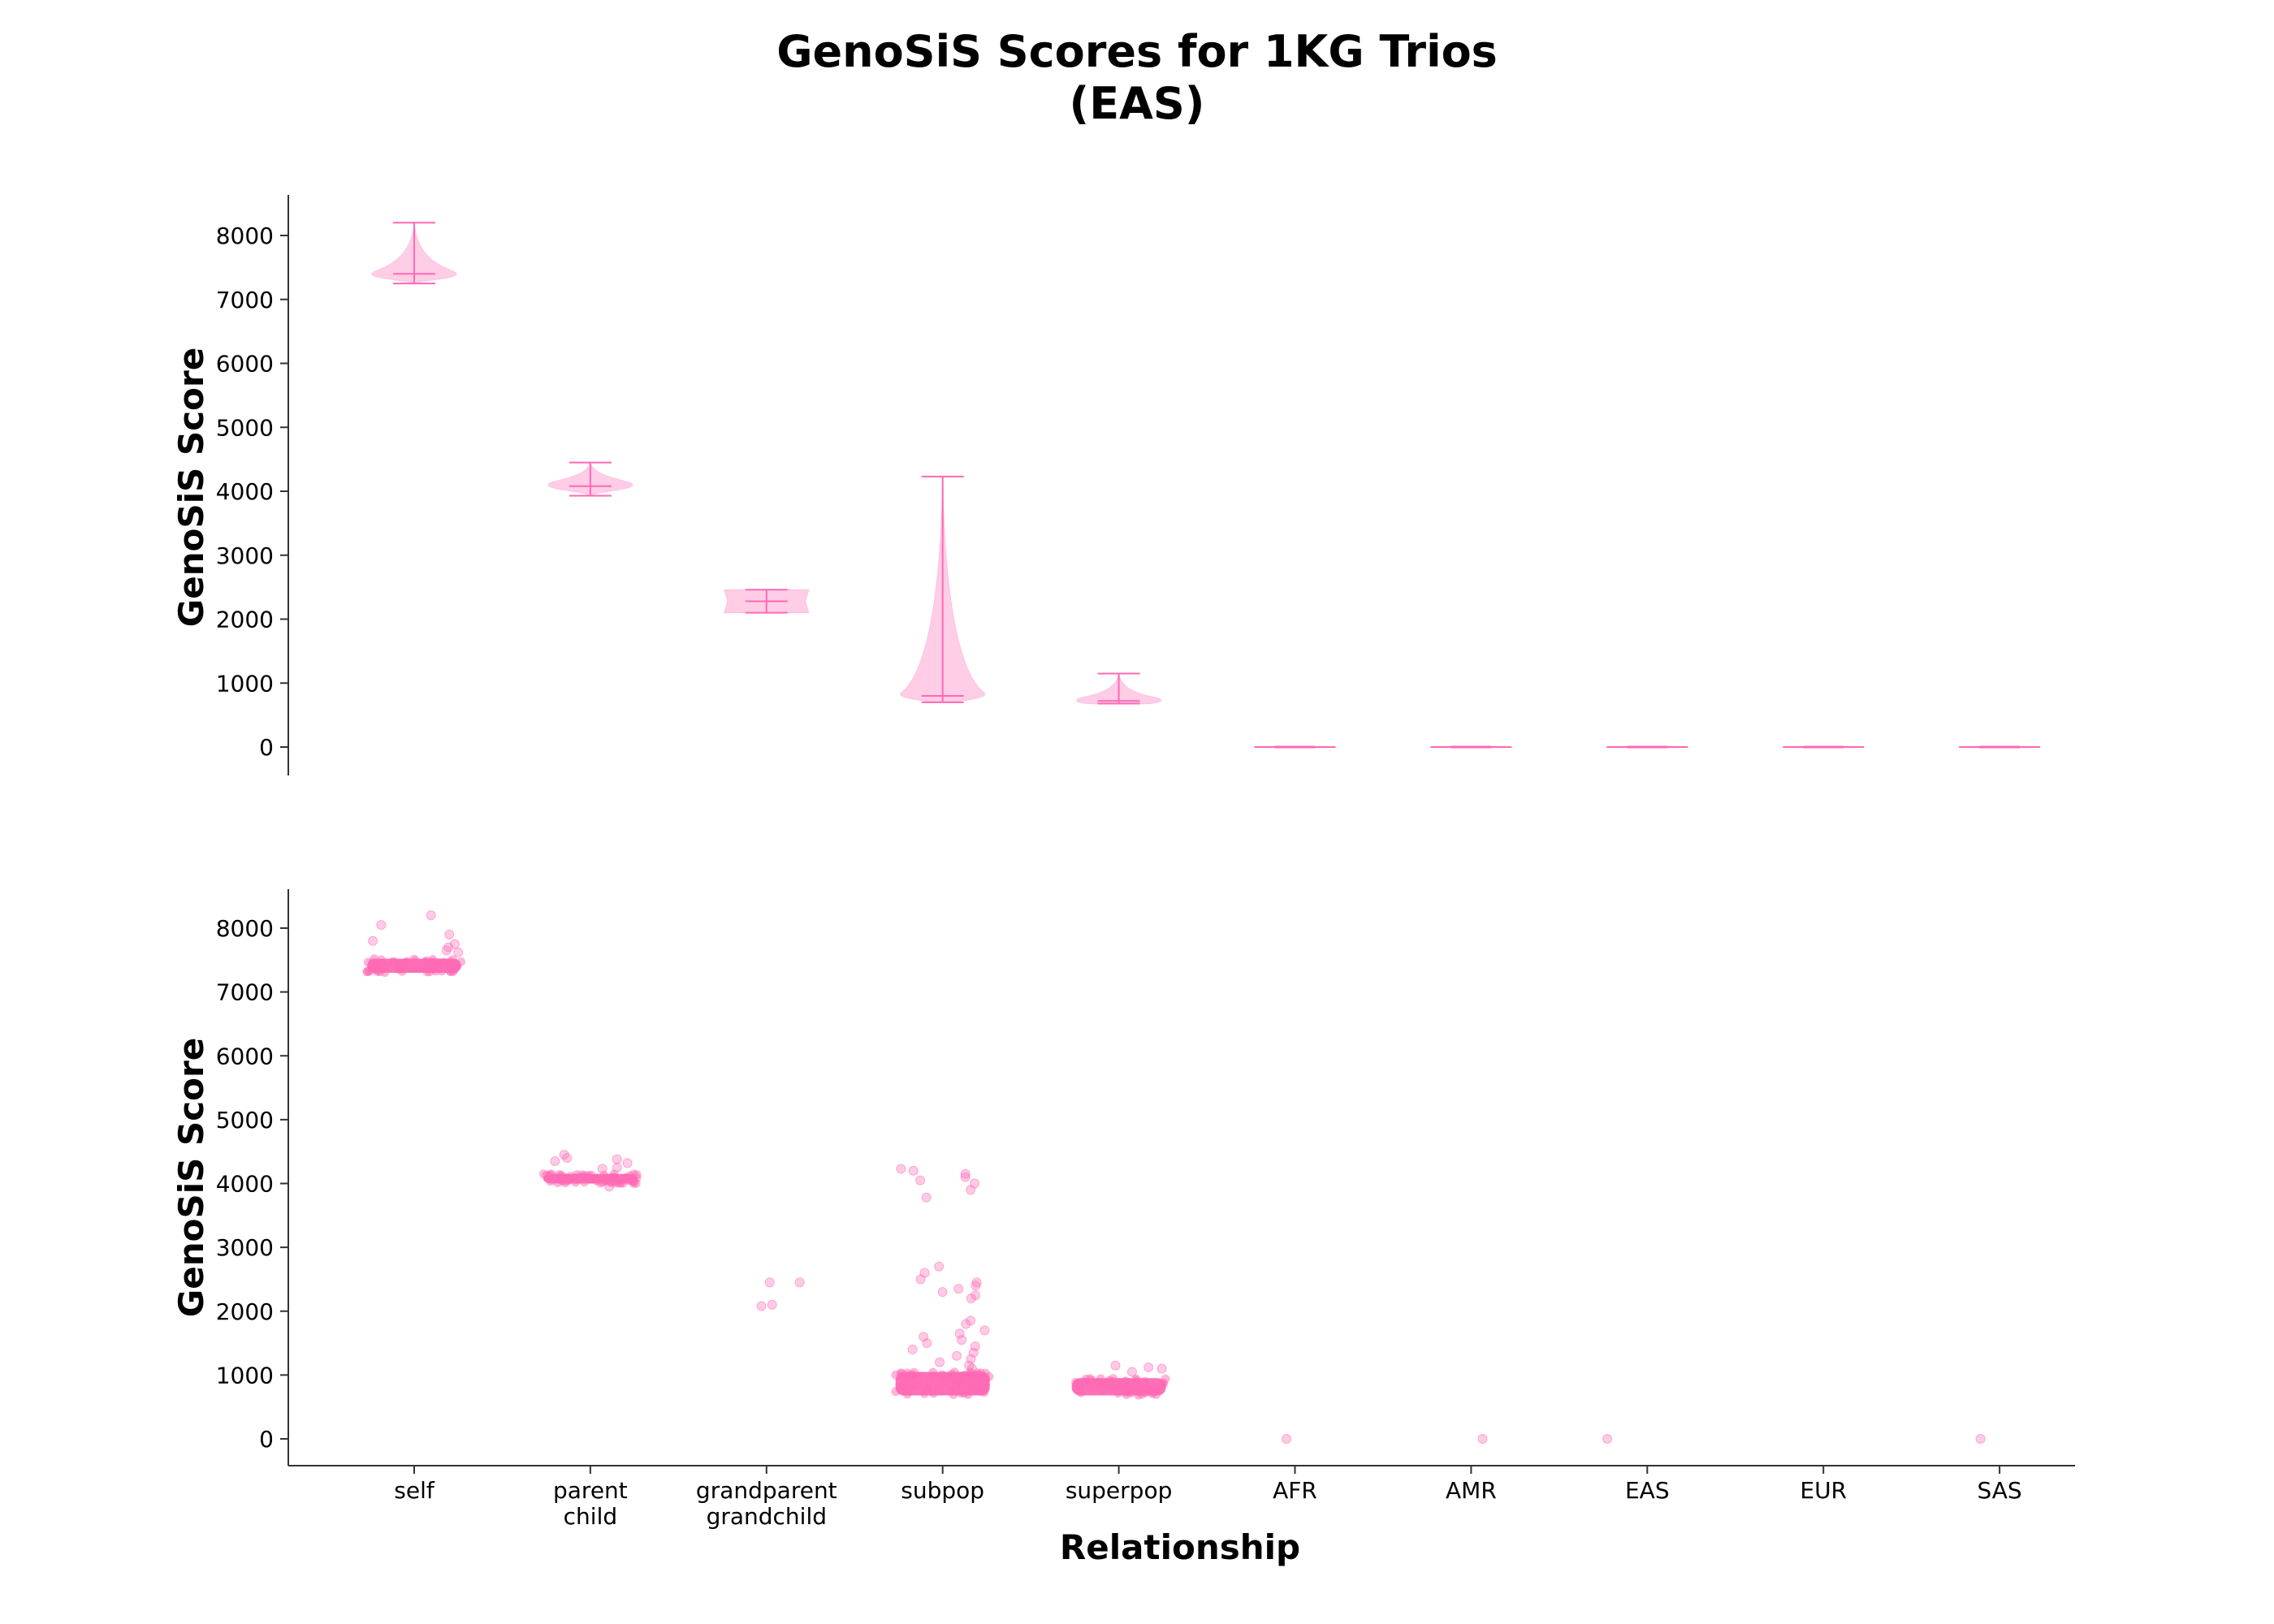  I want to click on y-tick-label: 8000, so click(245, 236).